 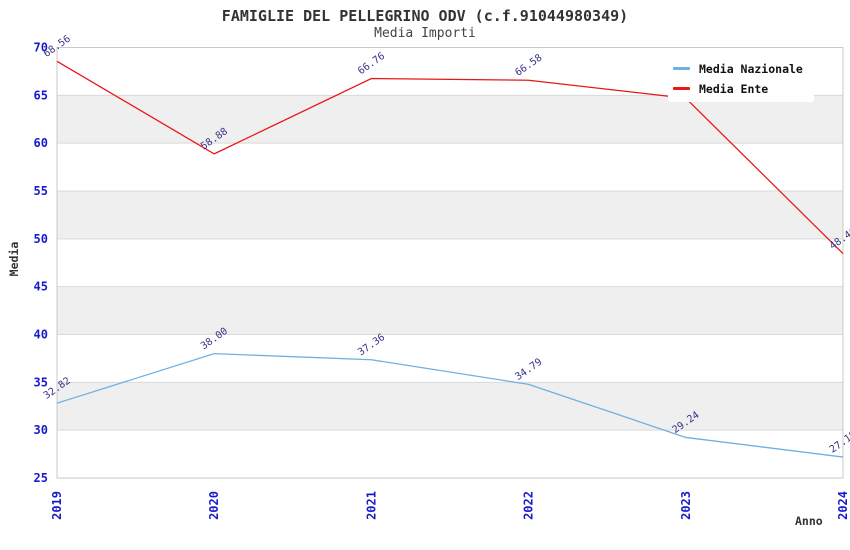 I want to click on y-tick-label: 25, so click(x=41, y=478).